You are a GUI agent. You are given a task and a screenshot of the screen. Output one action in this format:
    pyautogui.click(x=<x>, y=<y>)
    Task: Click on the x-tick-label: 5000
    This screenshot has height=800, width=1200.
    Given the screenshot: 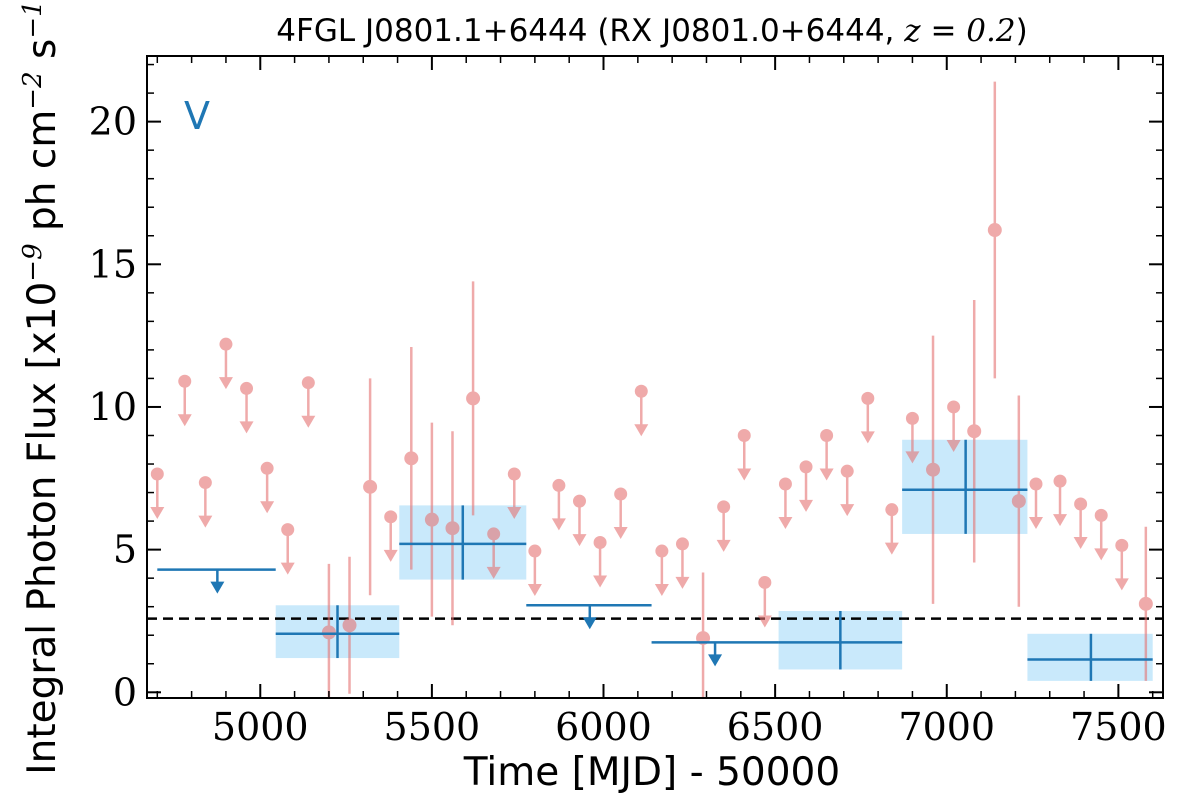 What is the action you would take?
    pyautogui.click(x=260, y=727)
    